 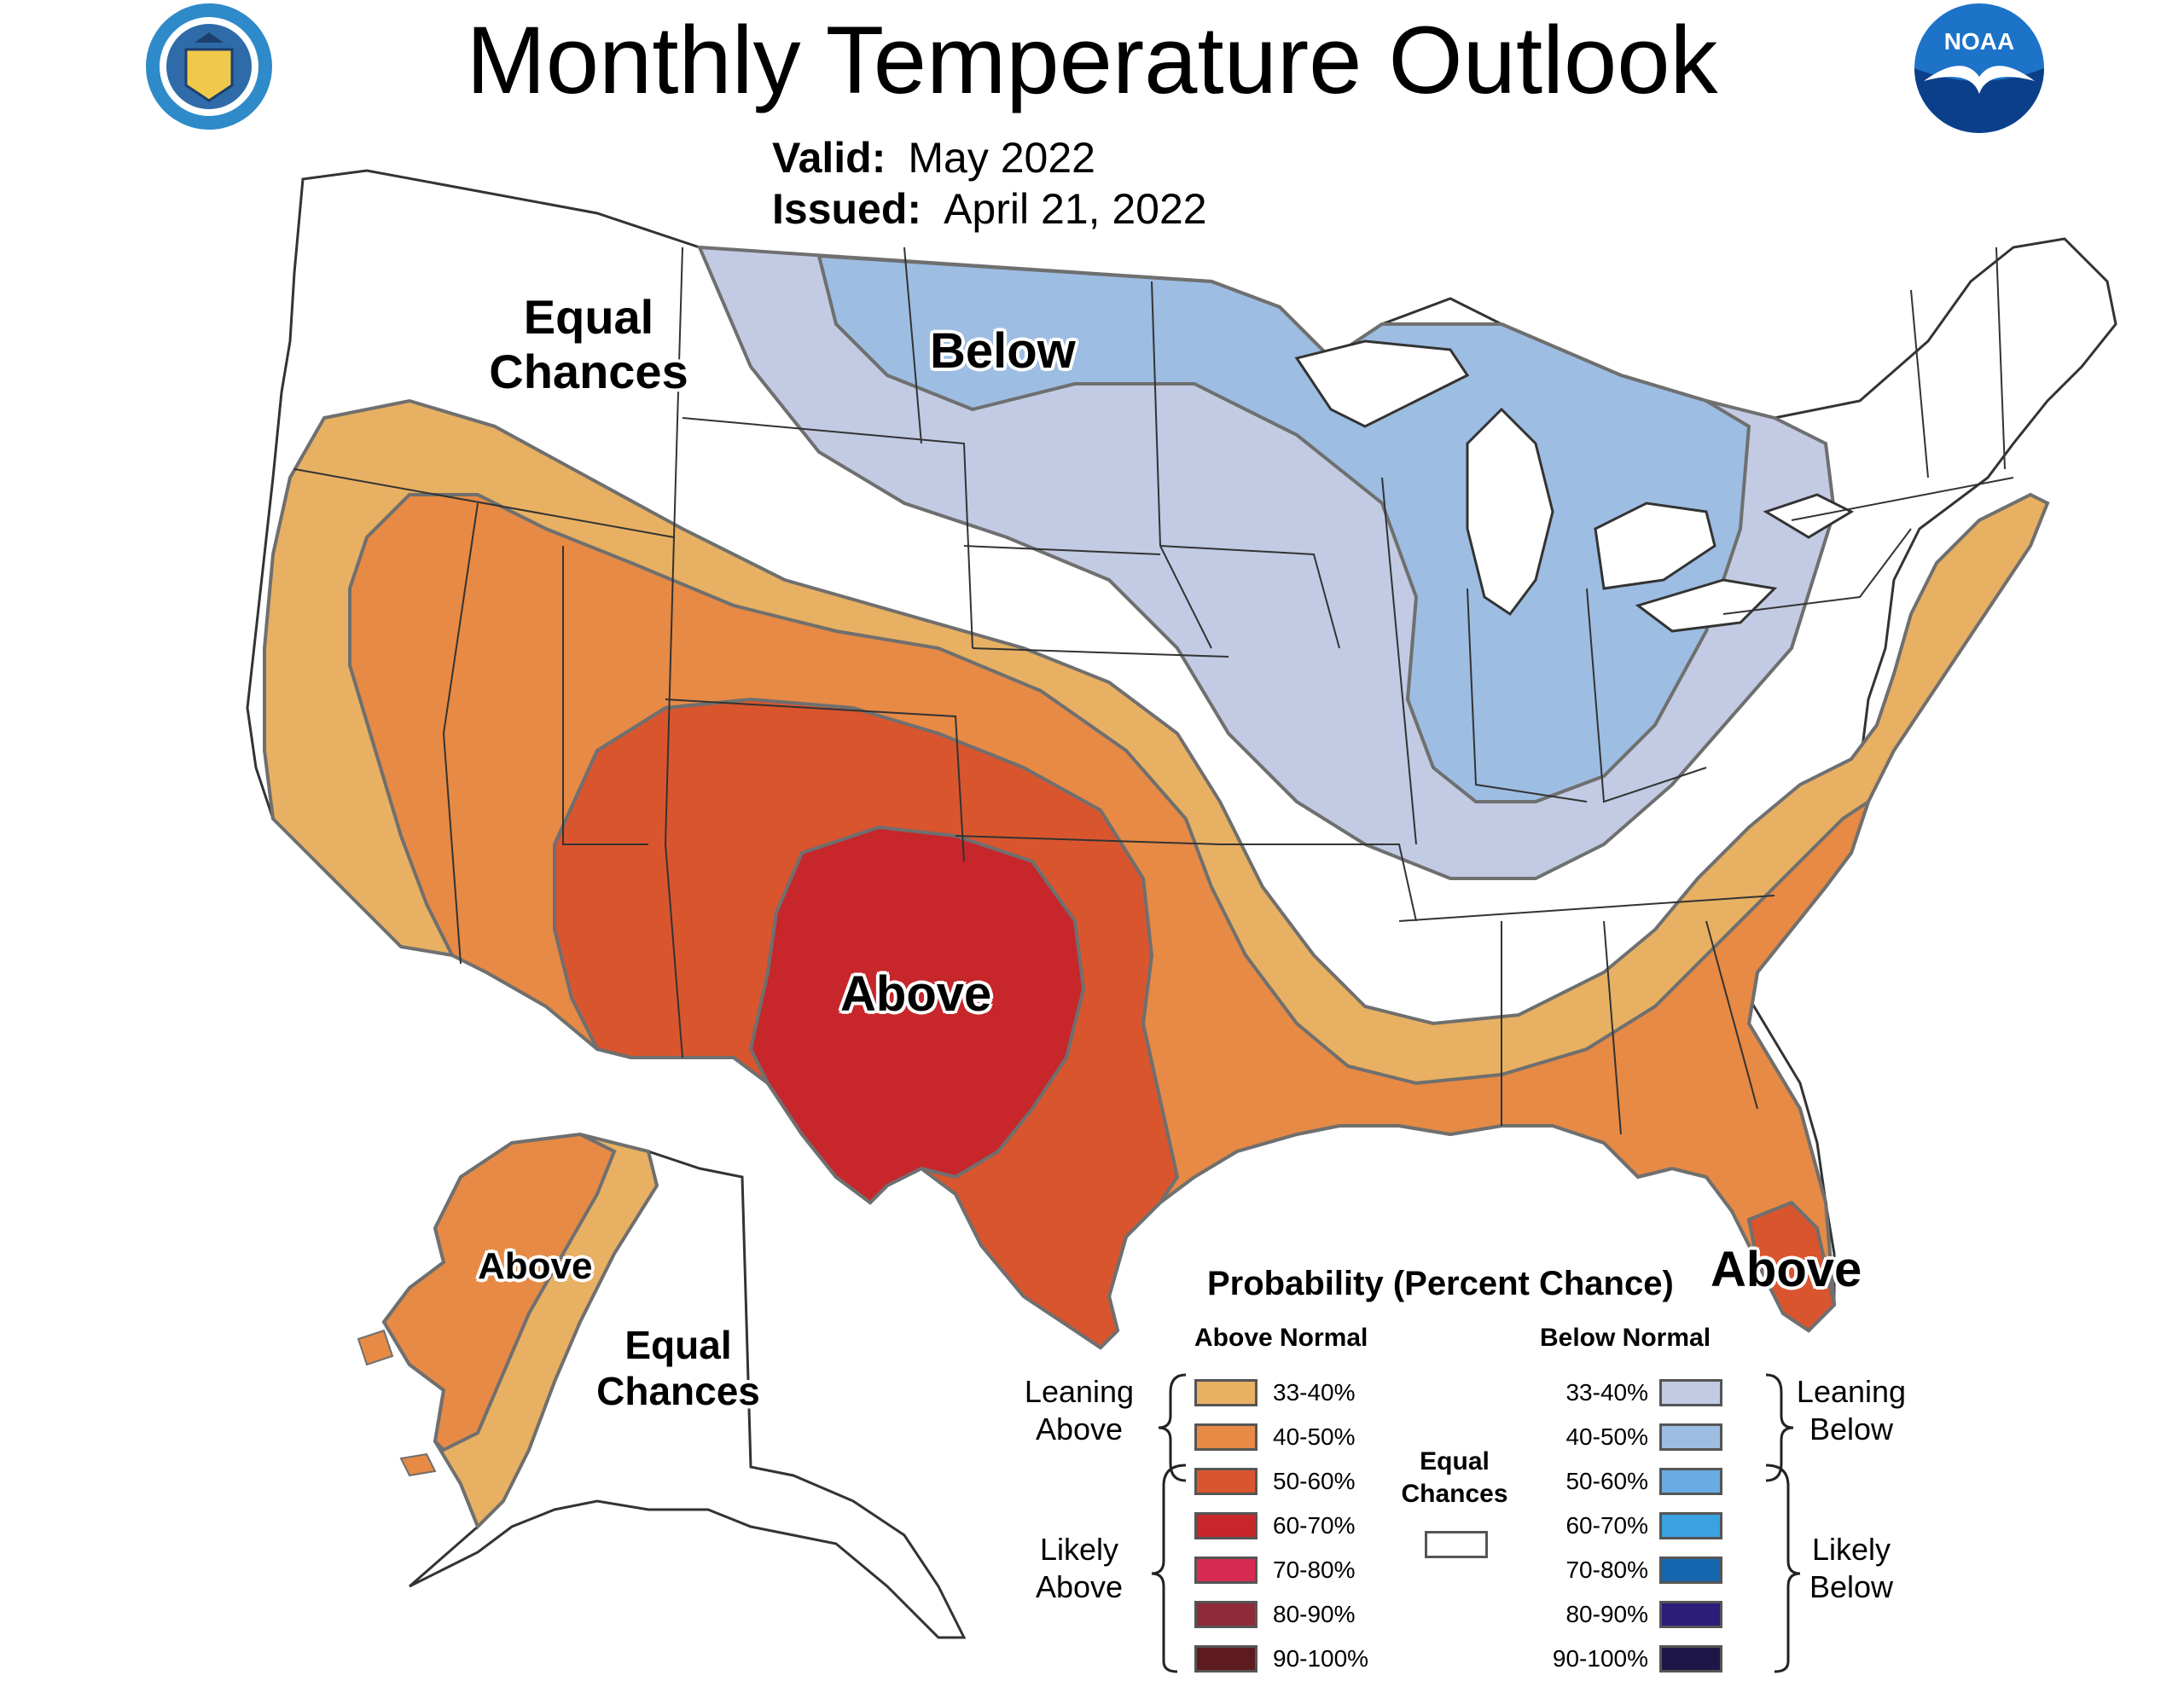 I want to click on label-equal-chances-west-line2: Chances, so click(x=589, y=372).